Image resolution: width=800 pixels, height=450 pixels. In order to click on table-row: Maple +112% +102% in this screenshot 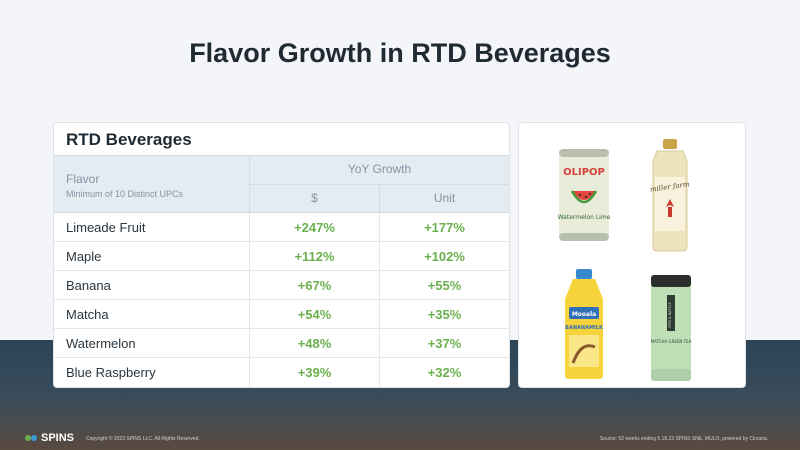, I will do `click(281, 256)`.